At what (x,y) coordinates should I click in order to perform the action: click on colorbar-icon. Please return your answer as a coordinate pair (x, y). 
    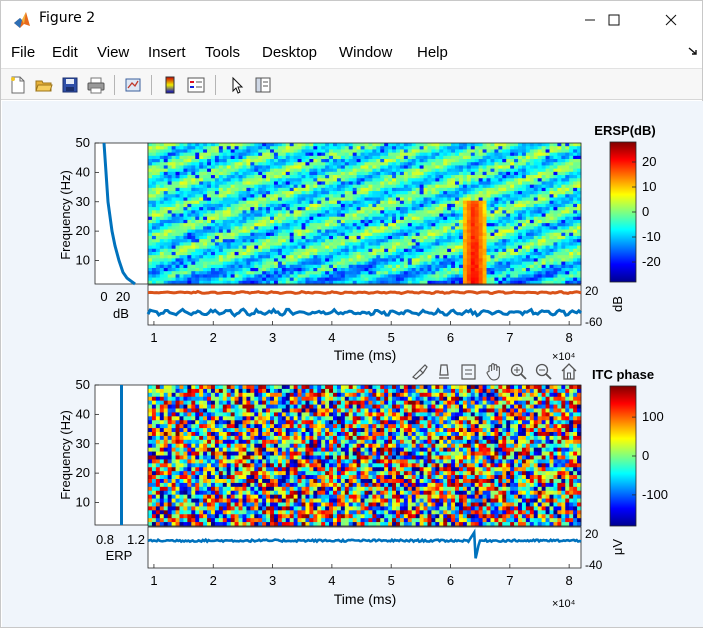
    Looking at the image, I should click on (170, 85).